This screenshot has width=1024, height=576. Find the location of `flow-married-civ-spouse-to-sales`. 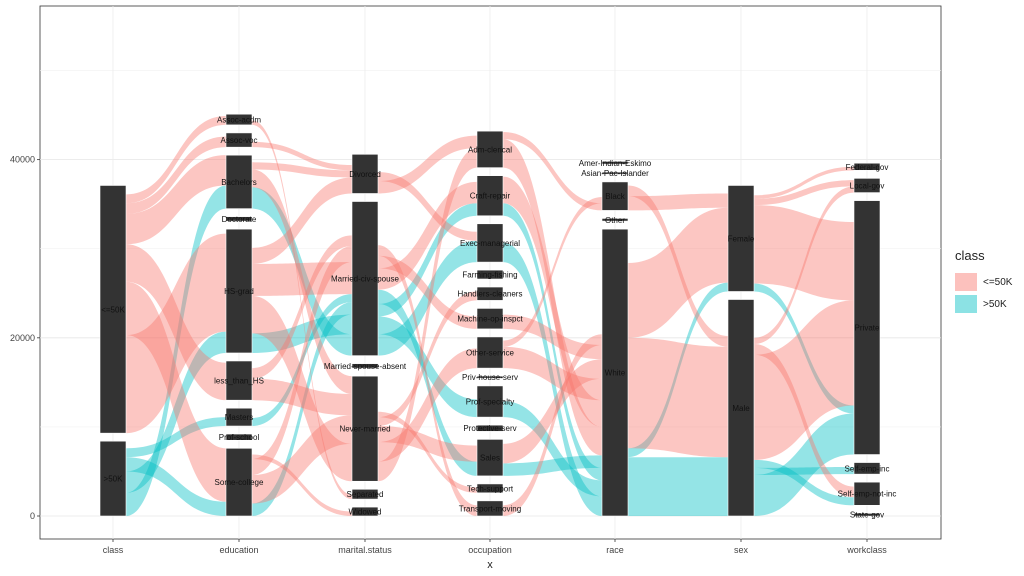

flow-married-civ-spouse-to-sales is located at coordinates (427, 382).